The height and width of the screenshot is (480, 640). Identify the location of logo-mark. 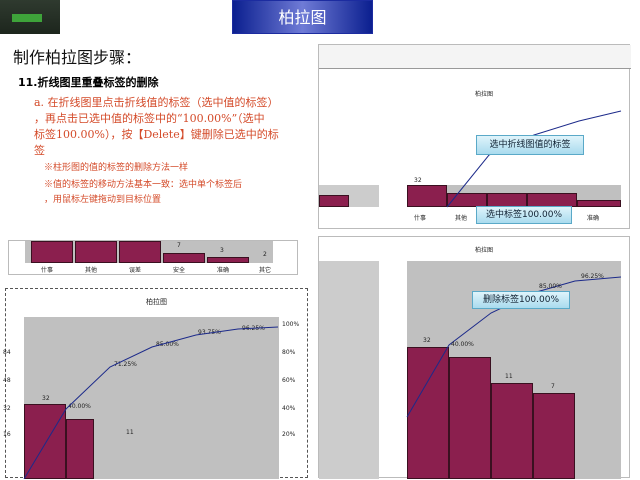
(27, 18).